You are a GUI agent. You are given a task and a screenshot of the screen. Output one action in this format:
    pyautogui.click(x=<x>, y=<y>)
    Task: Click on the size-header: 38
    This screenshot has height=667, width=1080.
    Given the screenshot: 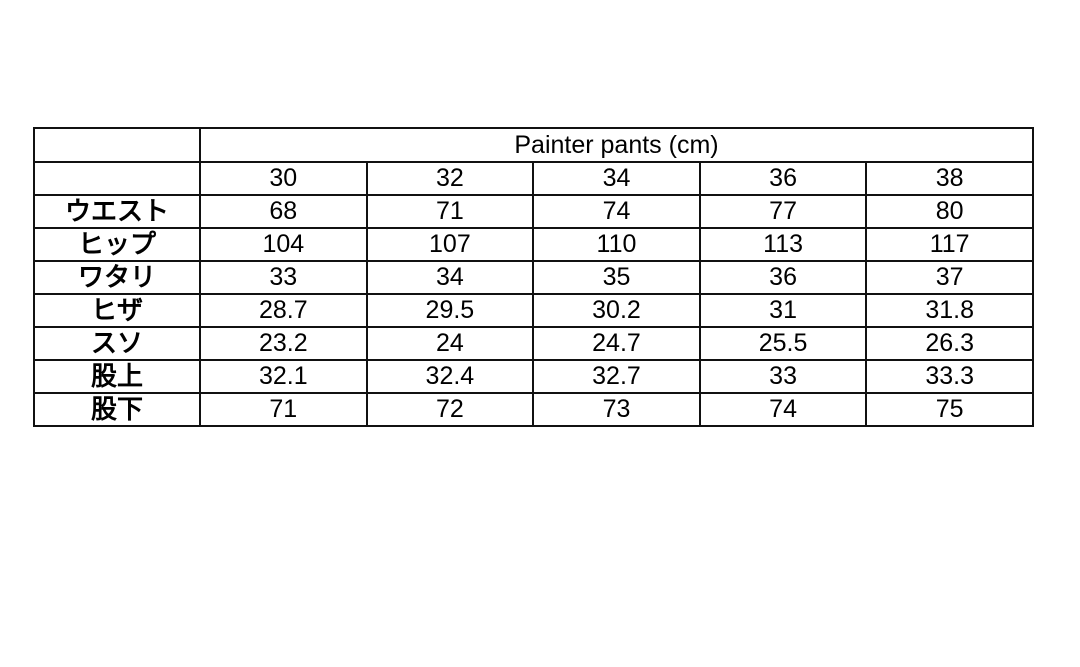 What is the action you would take?
    pyautogui.click(x=949, y=178)
    